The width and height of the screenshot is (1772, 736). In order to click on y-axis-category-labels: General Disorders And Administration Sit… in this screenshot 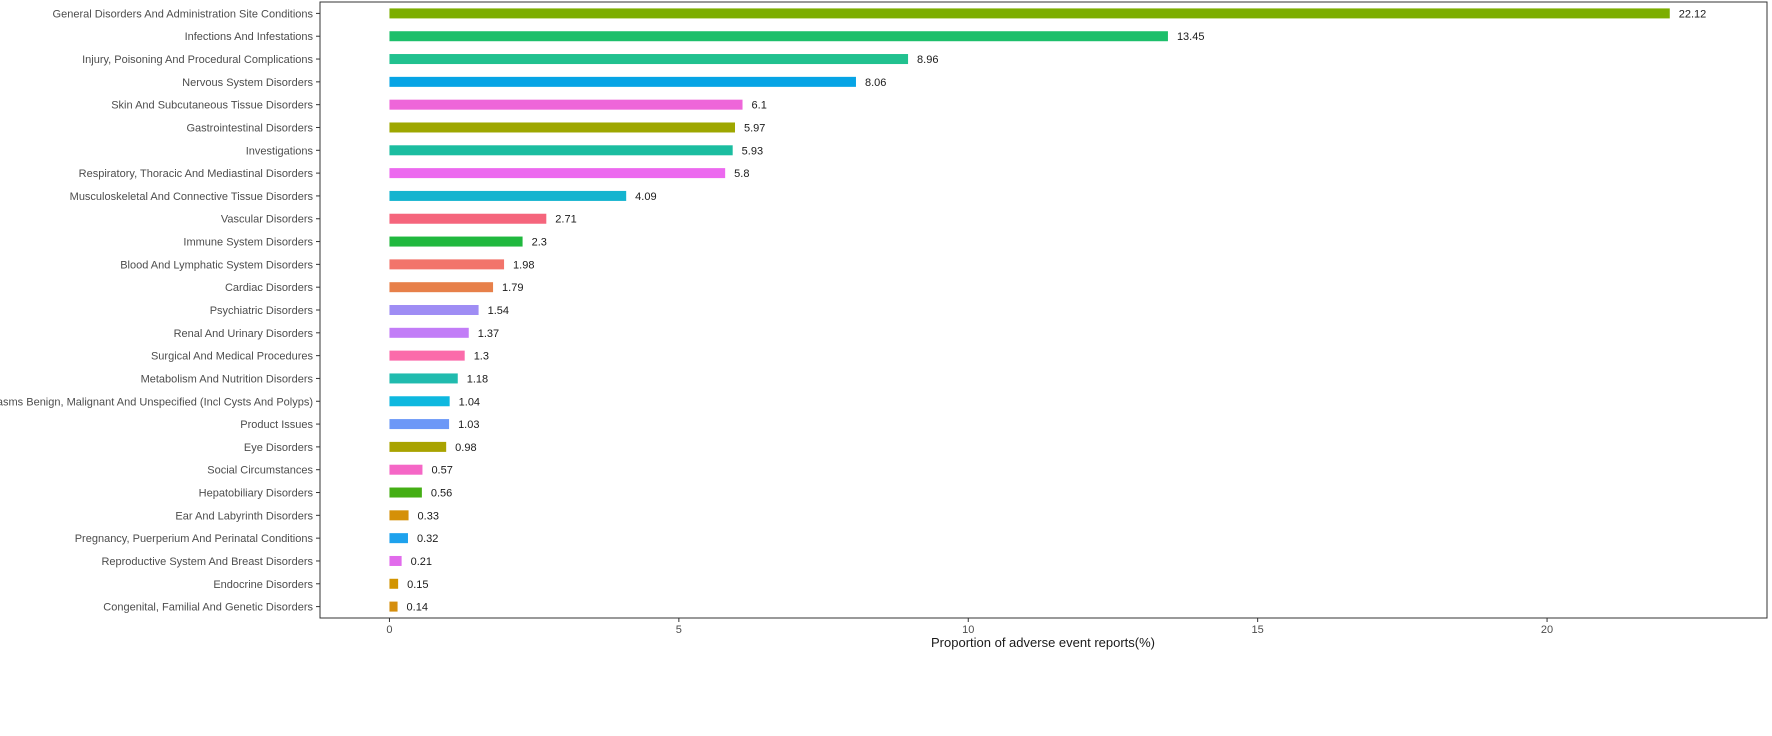, I will do `click(157, 310)`.